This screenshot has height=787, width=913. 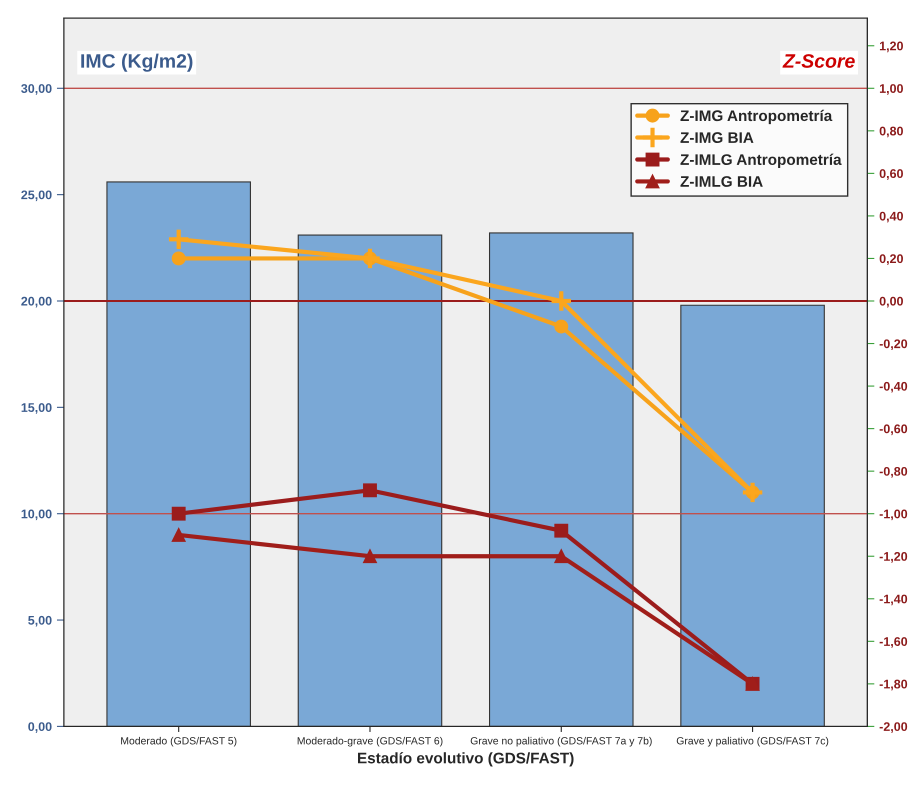 What do you see at coordinates (891, 174) in the screenshot?
I see `y2-tick-label: 0,60` at bounding box center [891, 174].